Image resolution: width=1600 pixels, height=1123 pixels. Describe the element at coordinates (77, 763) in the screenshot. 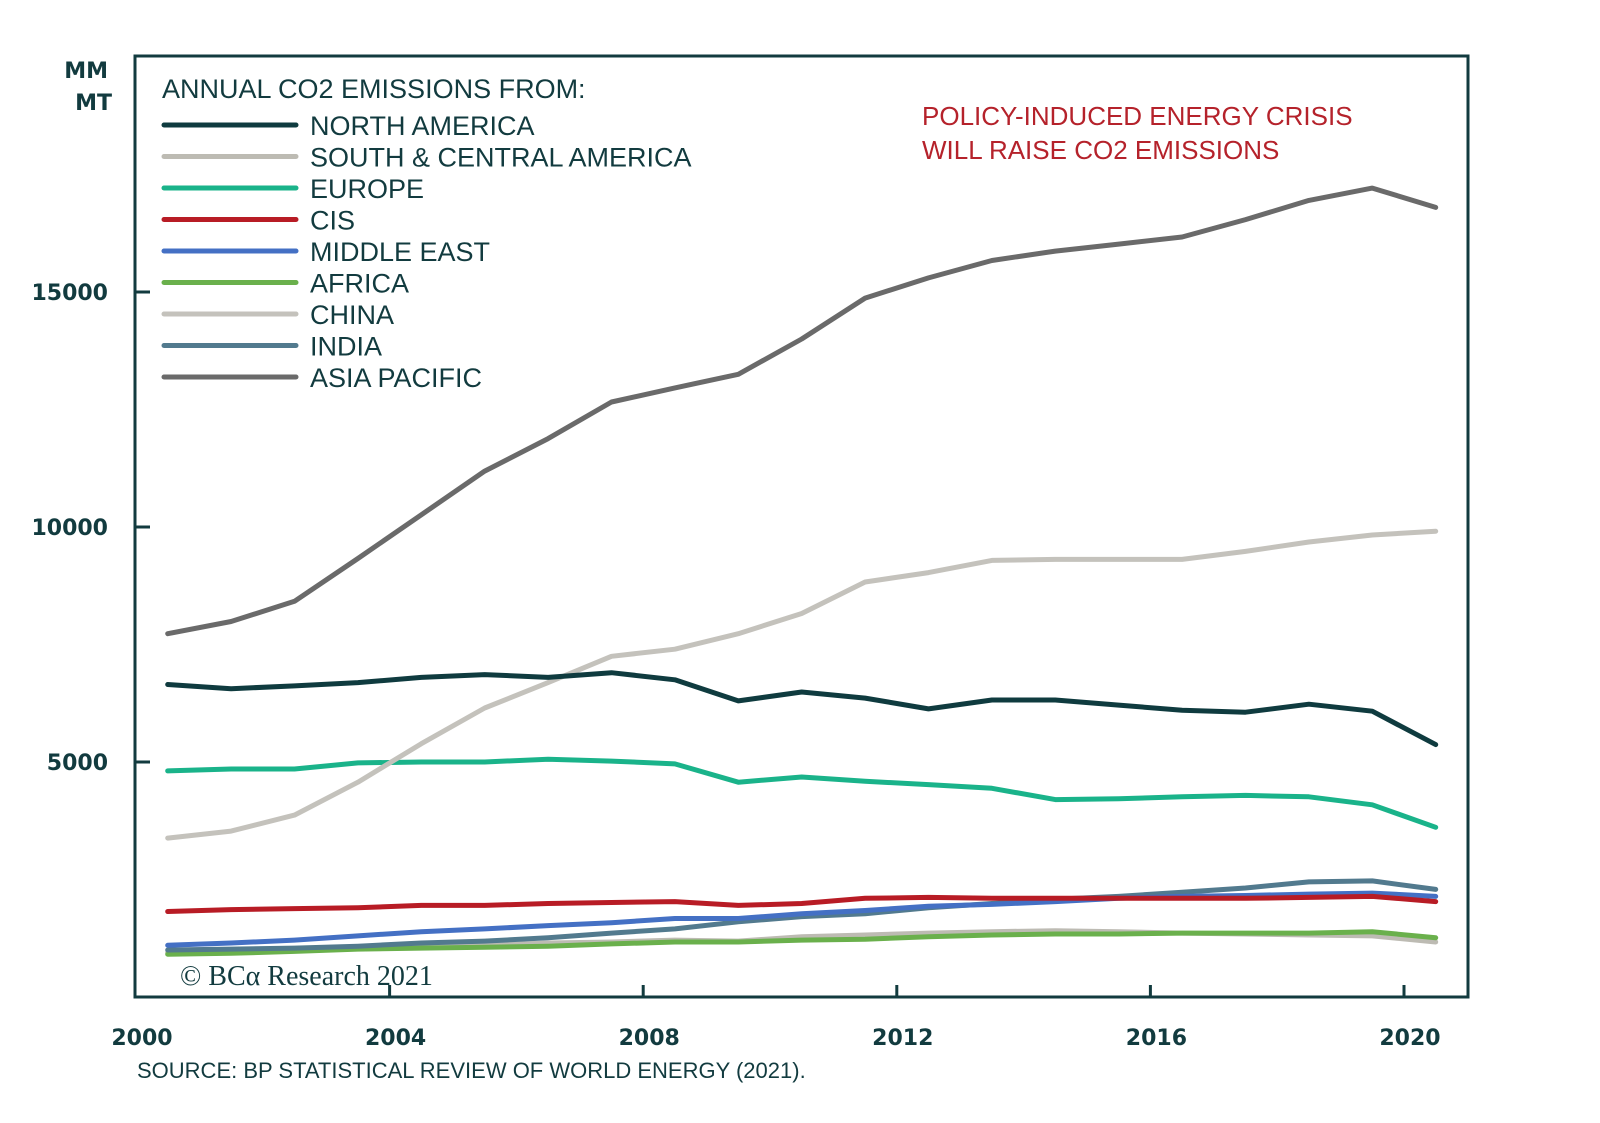

I see `y-tick-label: 5000` at that location.